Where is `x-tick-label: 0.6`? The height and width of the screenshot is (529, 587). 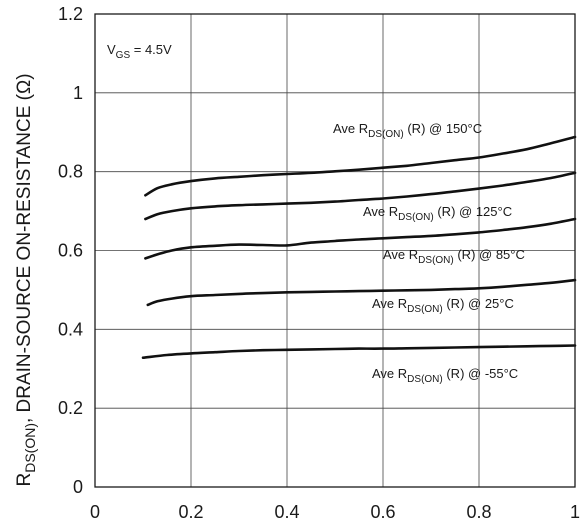 x-tick-label: 0.6 is located at coordinates (382, 512).